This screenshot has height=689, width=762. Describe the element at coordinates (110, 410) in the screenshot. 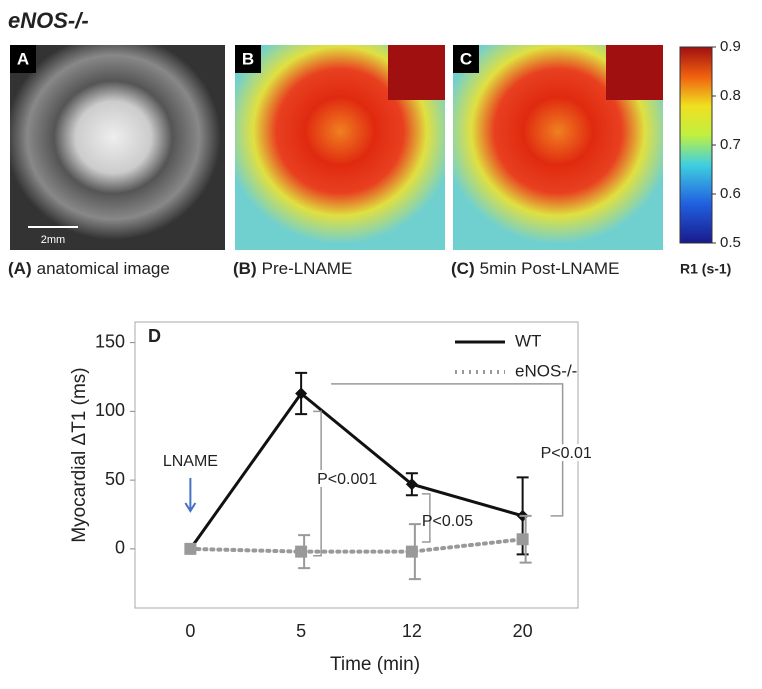

I see `y-tick-label: 100` at that location.